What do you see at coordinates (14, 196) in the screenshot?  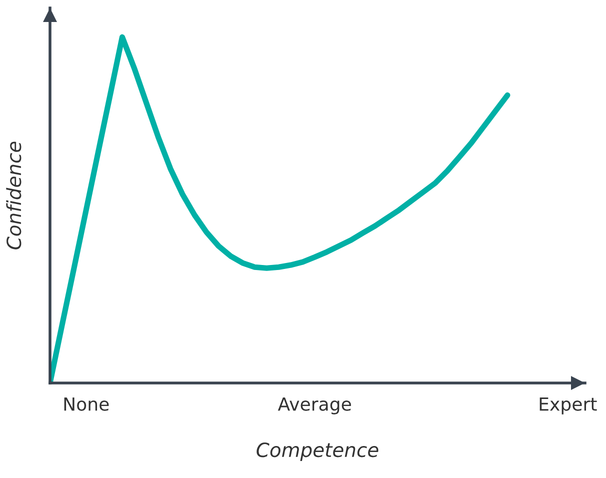 I see `y-axis-title: Confidence` at bounding box center [14, 196].